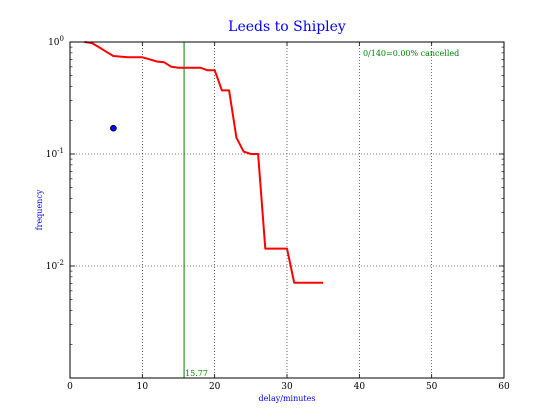 The image size is (560, 420). I want to click on x-tick-label: 30, so click(287, 387).